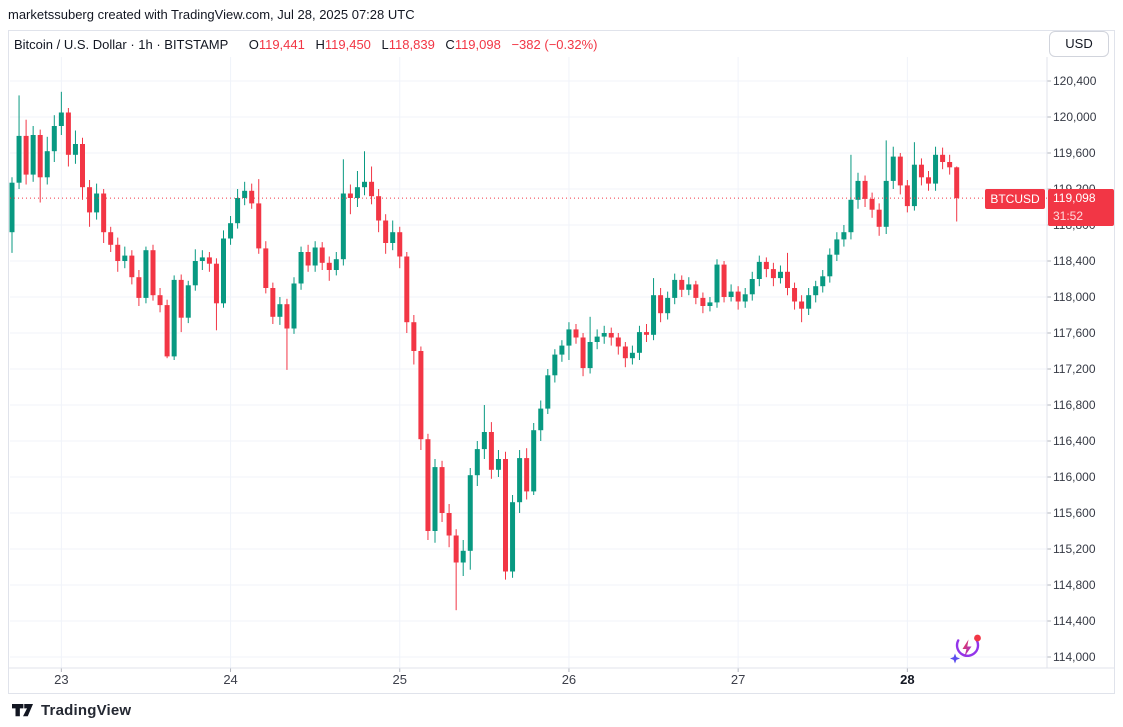  I want to click on time-tick-label: 24, so click(230, 679).